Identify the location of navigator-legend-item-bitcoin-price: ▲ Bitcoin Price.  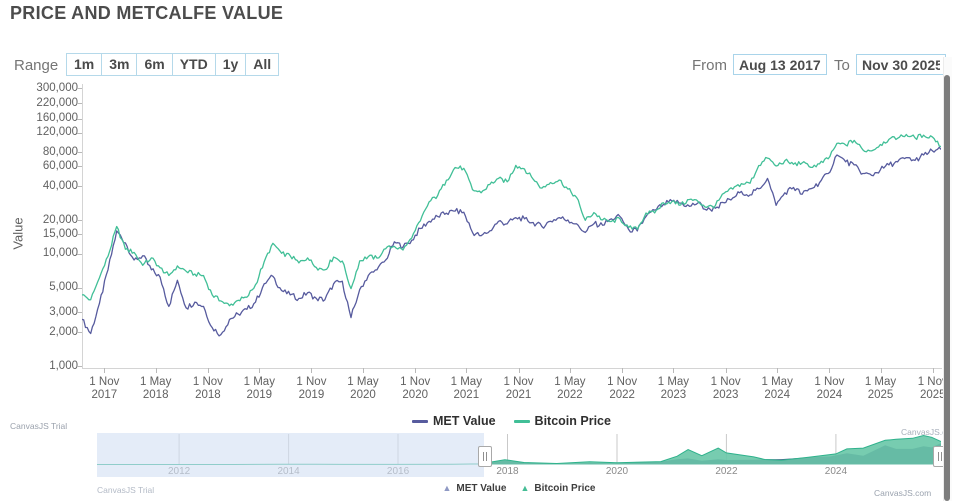
(557, 488).